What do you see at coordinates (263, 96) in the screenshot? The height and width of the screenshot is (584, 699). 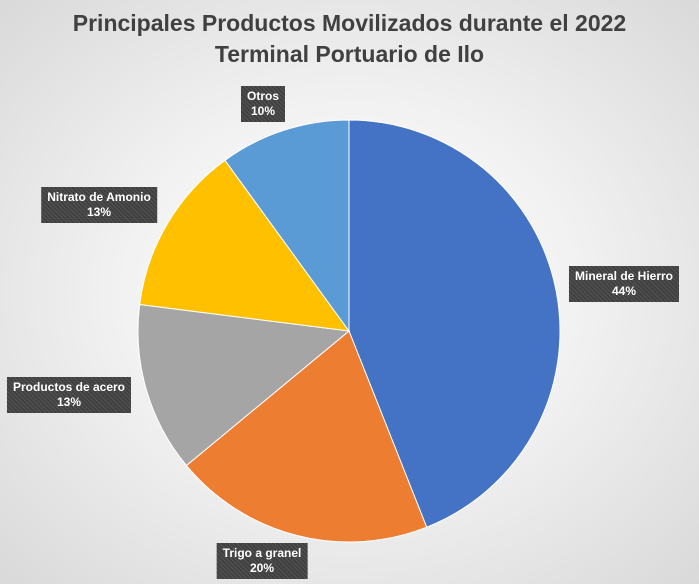 I see `data-label-name: Otros` at bounding box center [263, 96].